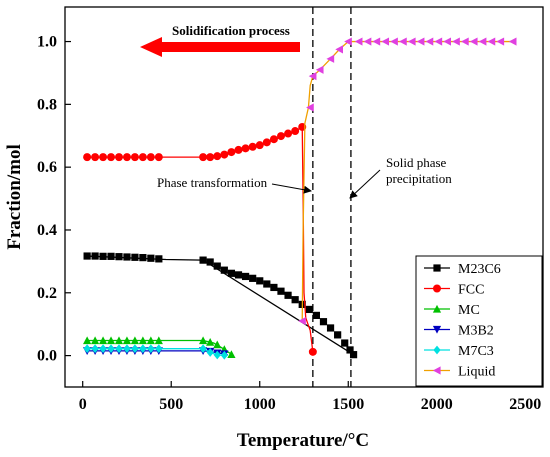 The image size is (550, 457). Describe the element at coordinates (291, 188) in the screenshot. I see `phase-transformation-arrow` at that location.